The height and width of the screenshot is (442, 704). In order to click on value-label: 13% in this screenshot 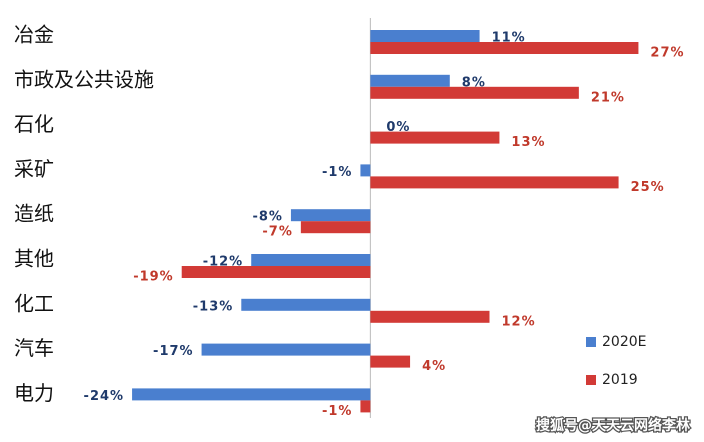, I will do `click(528, 142)`.